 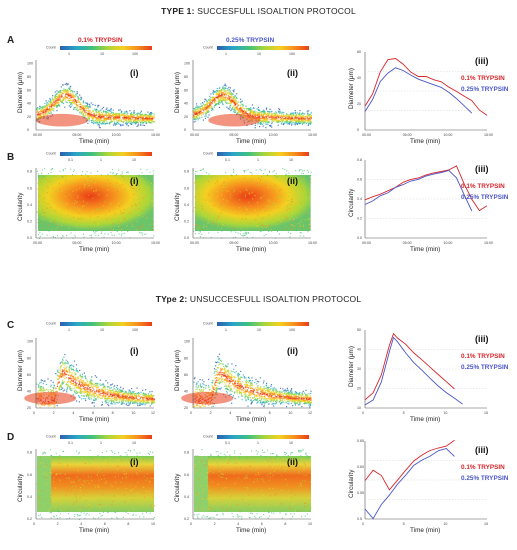 I want to click on colorbar-tick-1-1-1: 1, so click(x=258, y=160).